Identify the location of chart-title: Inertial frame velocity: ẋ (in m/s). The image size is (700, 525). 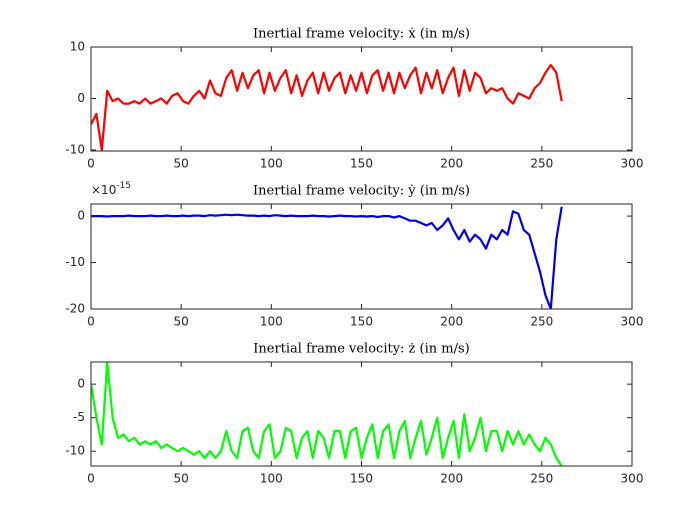
(361, 34).